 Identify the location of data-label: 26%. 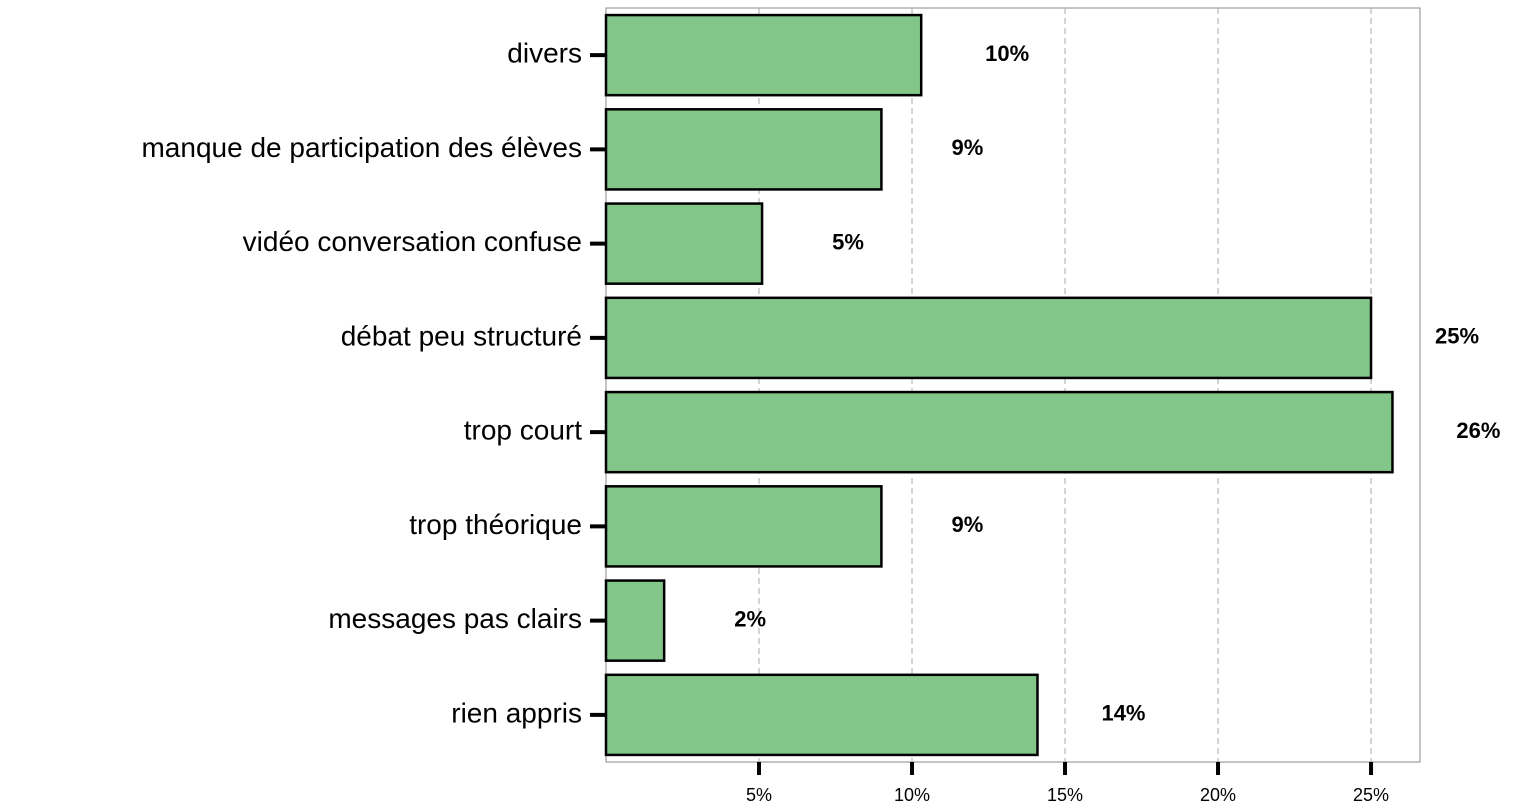
(1478, 430).